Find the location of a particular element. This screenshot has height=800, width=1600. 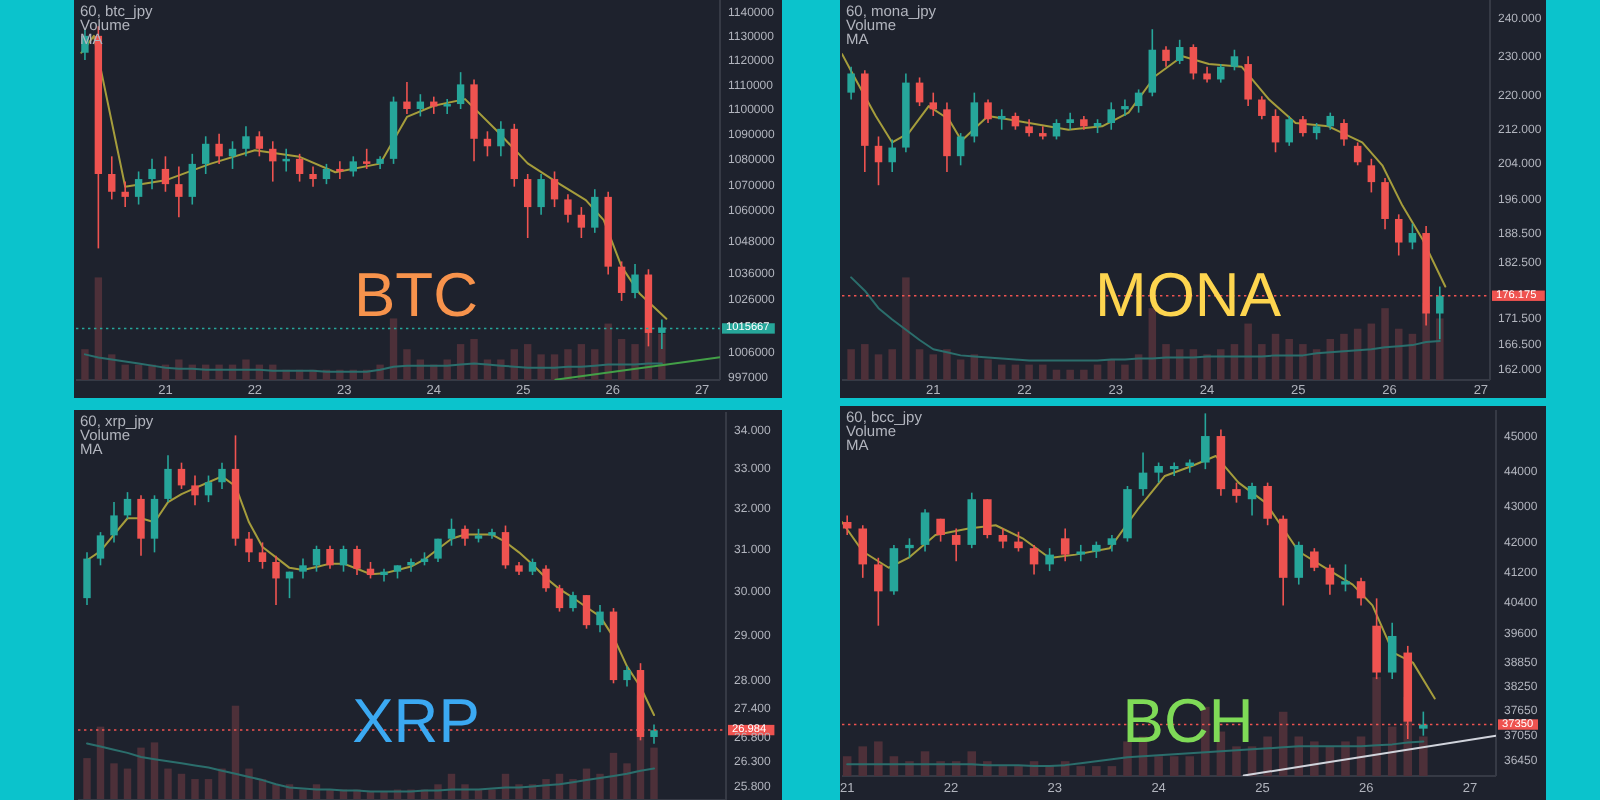

text: XRP is located at coordinates (416, 721).